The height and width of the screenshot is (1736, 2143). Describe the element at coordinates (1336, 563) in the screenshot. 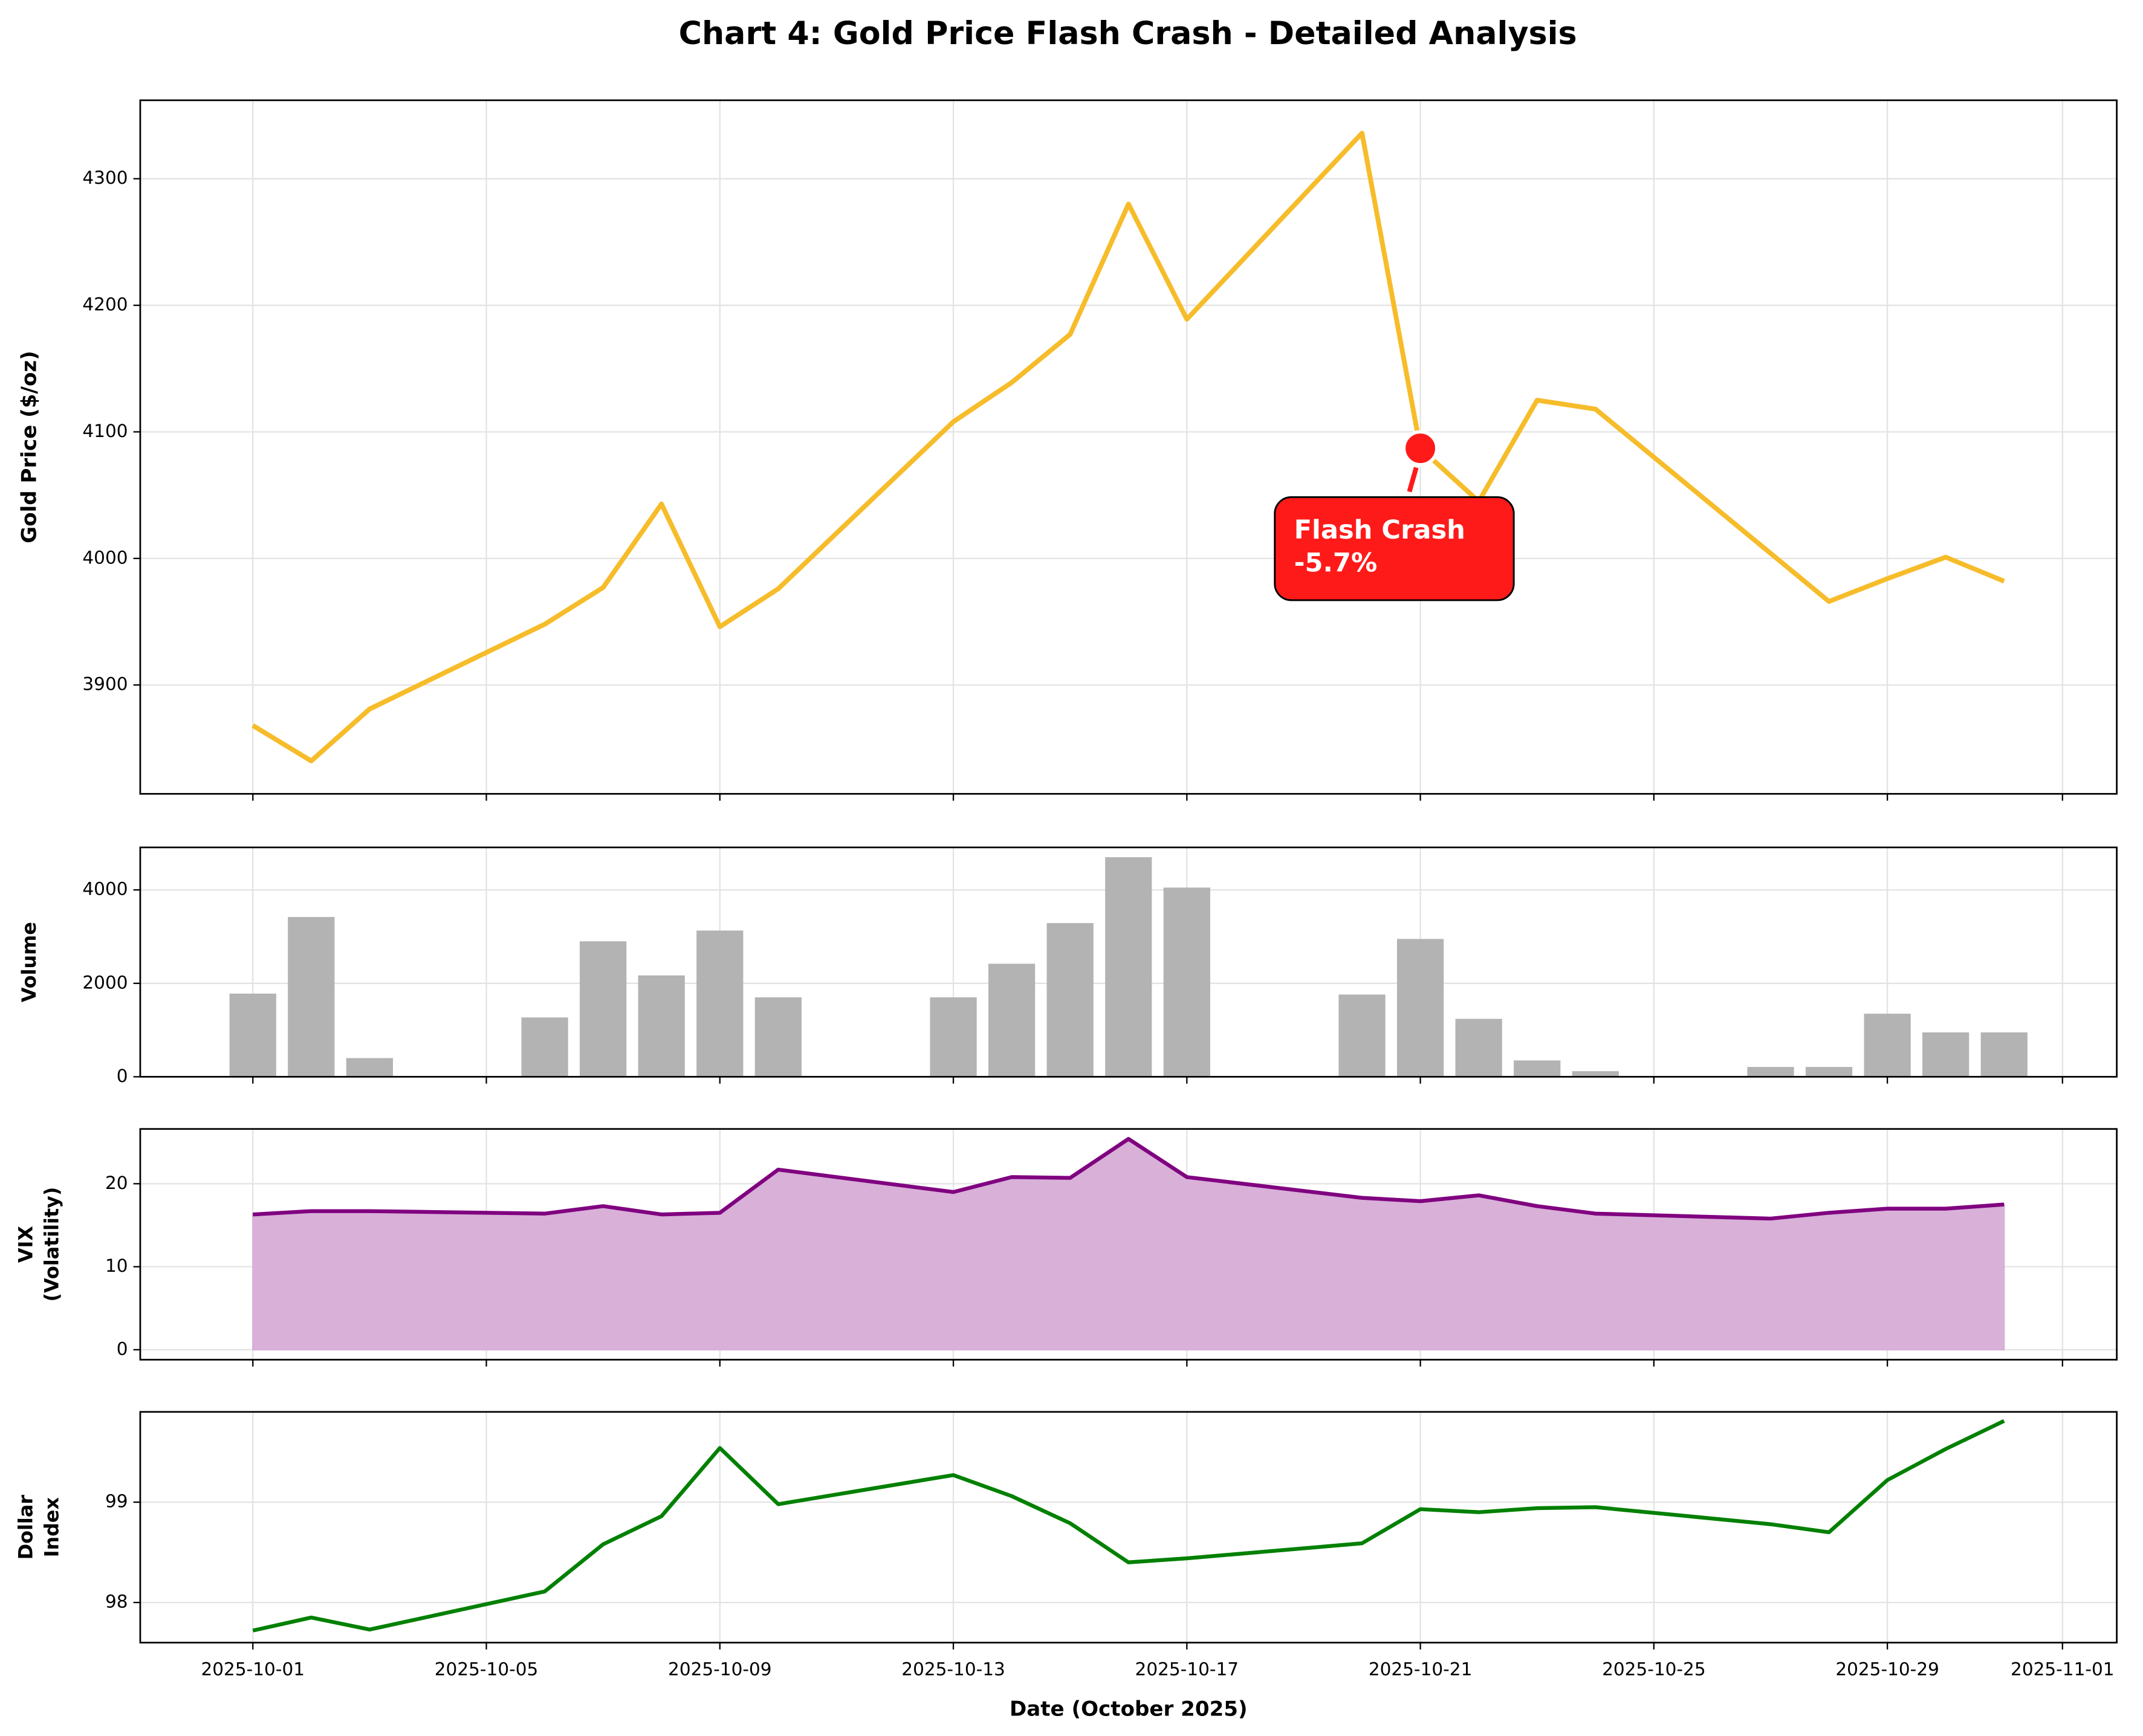

I see `annotation-text: -5.7%` at that location.